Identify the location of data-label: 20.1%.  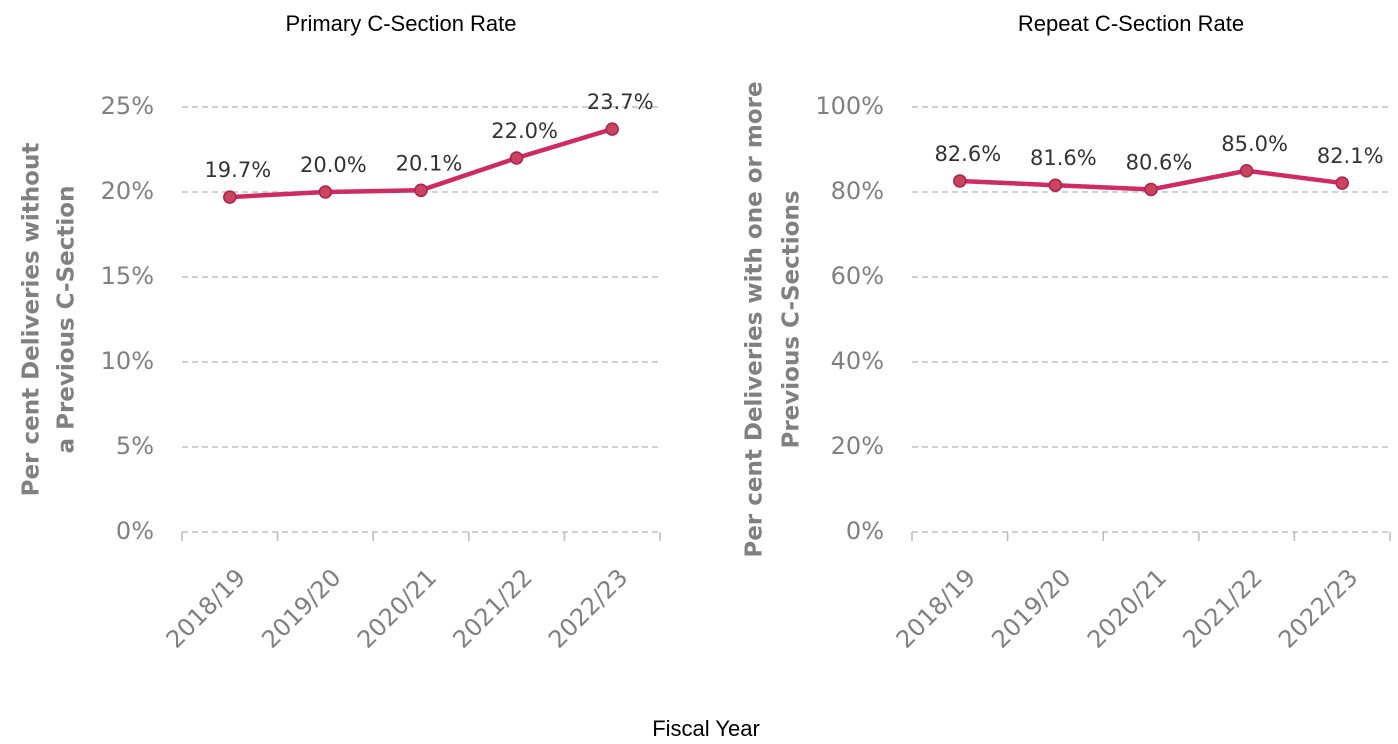
(429, 163).